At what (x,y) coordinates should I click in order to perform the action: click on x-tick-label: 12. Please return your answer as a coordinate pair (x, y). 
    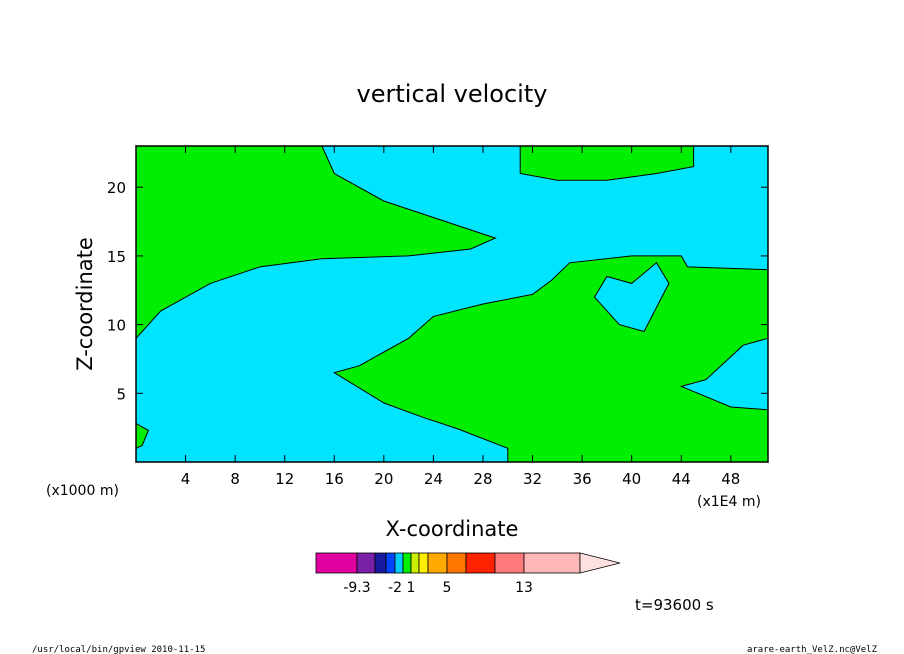
    Looking at the image, I should click on (284, 479).